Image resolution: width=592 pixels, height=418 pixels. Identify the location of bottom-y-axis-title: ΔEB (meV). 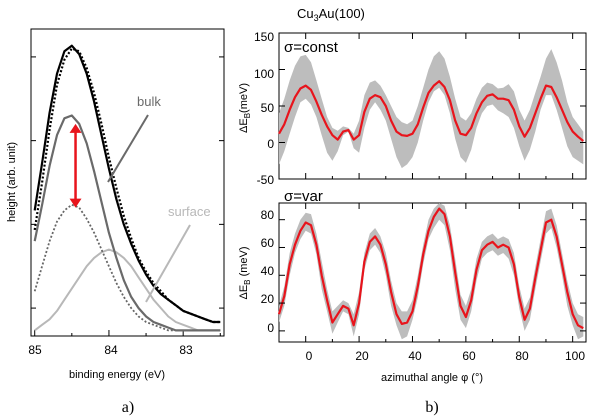
(245, 272).